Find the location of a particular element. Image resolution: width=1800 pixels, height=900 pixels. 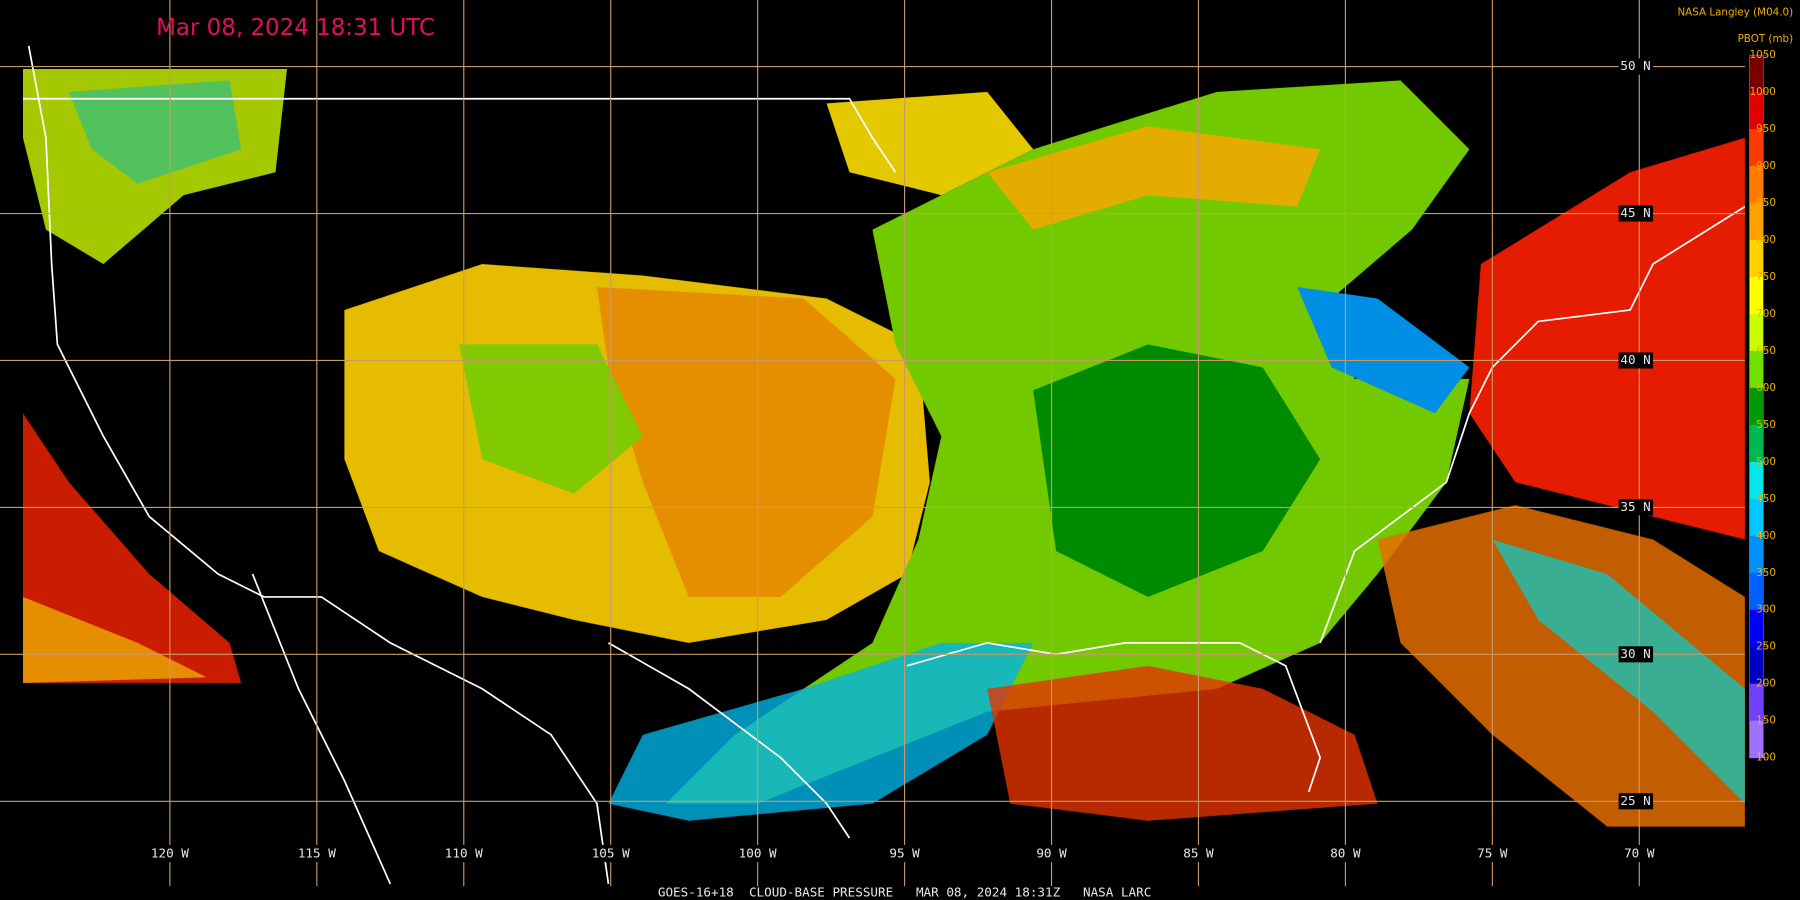

latitude-label: 40 N is located at coordinates (1635, 359).